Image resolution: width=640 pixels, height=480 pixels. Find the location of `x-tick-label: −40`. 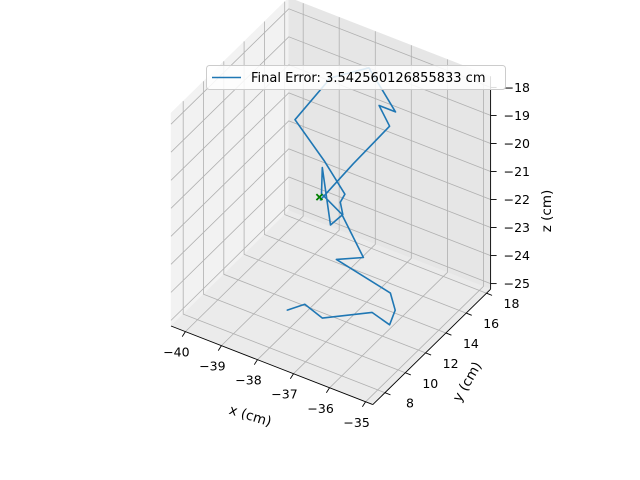

x-tick-label: −40 is located at coordinates (176, 352).